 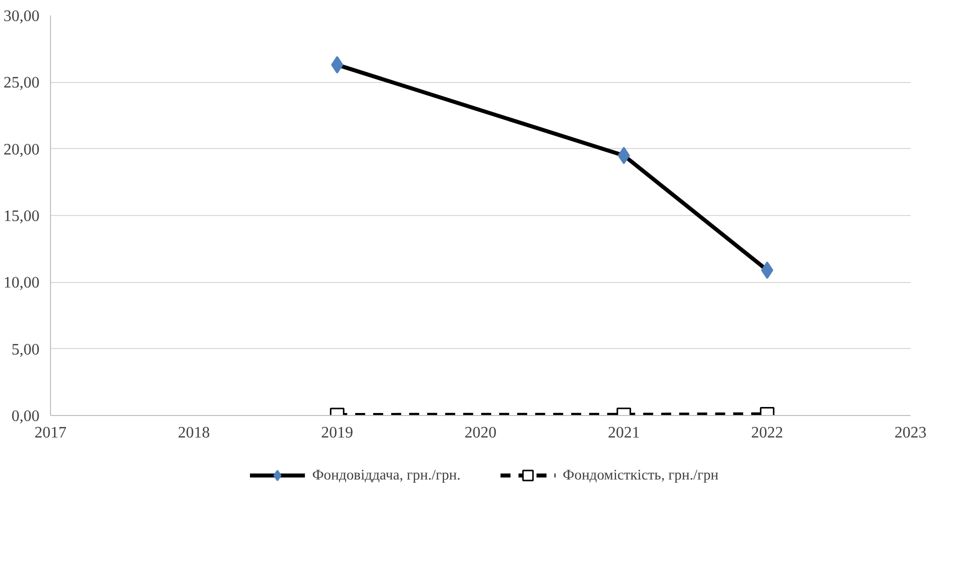 What do you see at coordinates (26, 416) in the screenshot?
I see `y-tick-label: 0,00` at bounding box center [26, 416].